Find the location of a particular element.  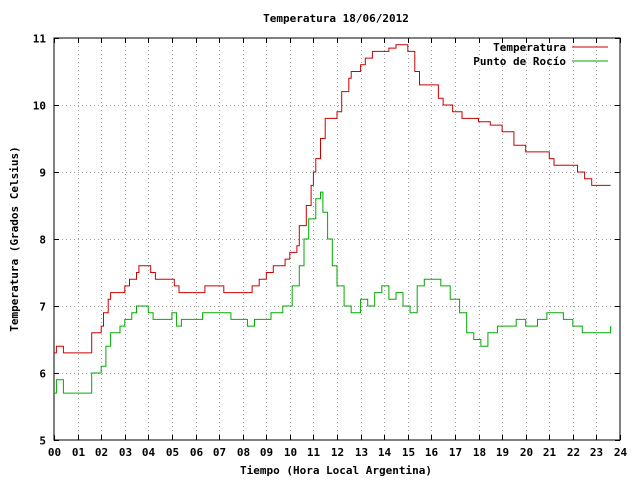

x-tick-label: 20 is located at coordinates (526, 452).